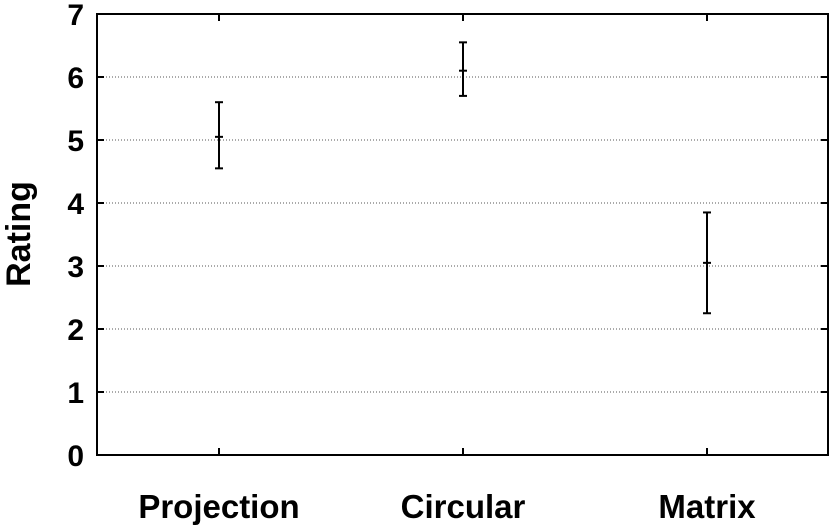 This screenshot has height=530, width=830. What do you see at coordinates (75, 16) in the screenshot?
I see `y-tick-label-7: 7` at bounding box center [75, 16].